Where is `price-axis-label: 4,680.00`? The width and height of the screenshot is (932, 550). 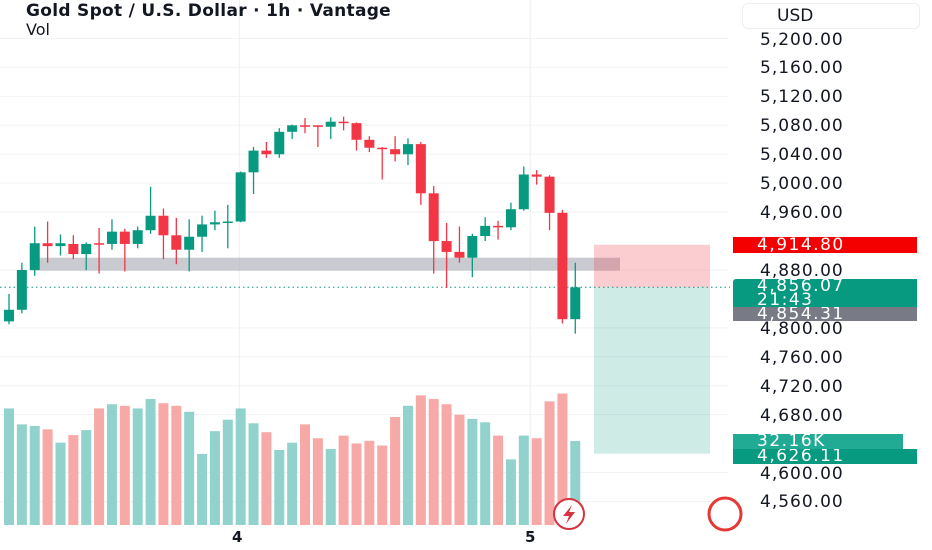
price-axis-label: 4,680.00 is located at coordinates (802, 415).